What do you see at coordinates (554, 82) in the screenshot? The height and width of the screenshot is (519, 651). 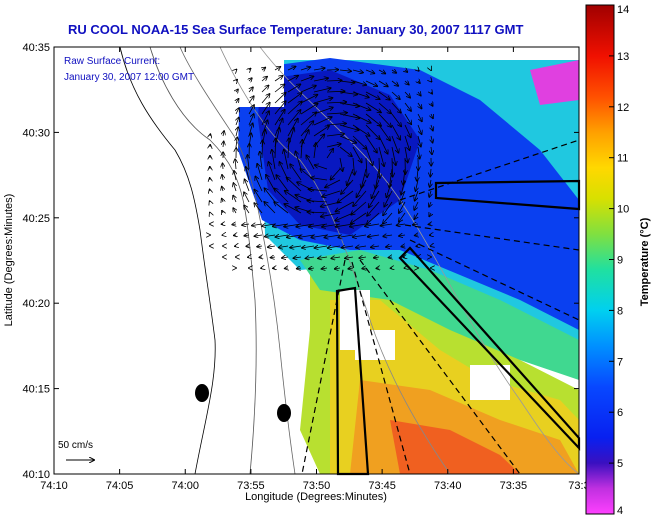 I see `sst-magenta-patch` at bounding box center [554, 82].